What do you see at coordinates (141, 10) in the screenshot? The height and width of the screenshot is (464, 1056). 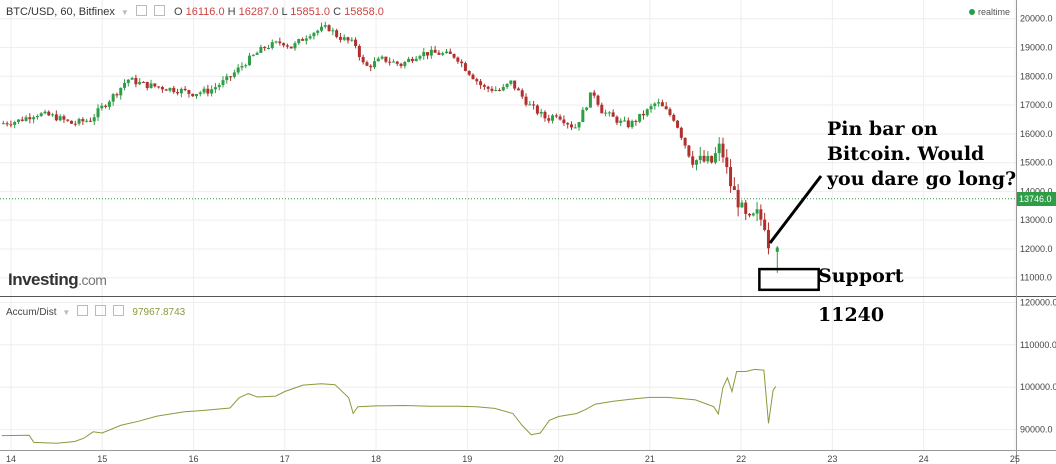 I see `settings-icon` at bounding box center [141, 10].